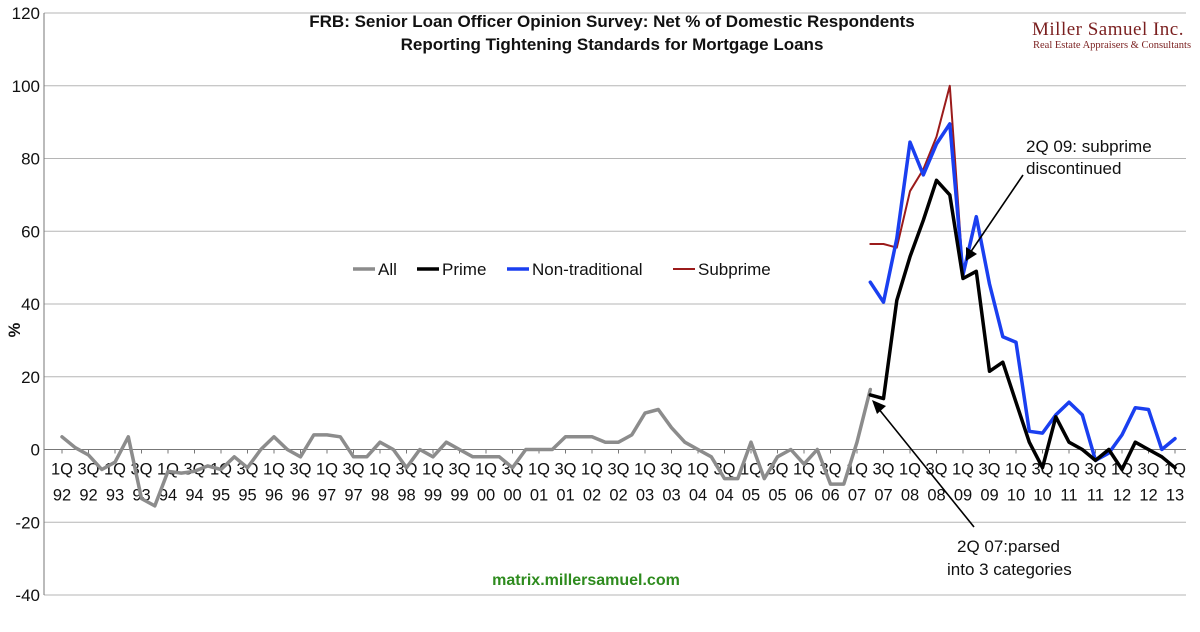  I want to click on series-line-all, so click(466, 447).